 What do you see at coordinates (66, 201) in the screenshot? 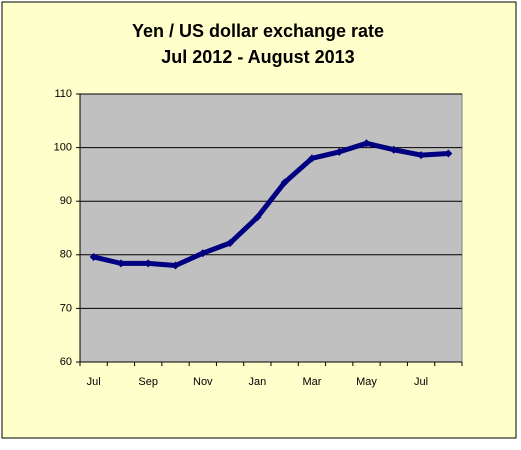
I see `y-tick-label: 90` at bounding box center [66, 201].